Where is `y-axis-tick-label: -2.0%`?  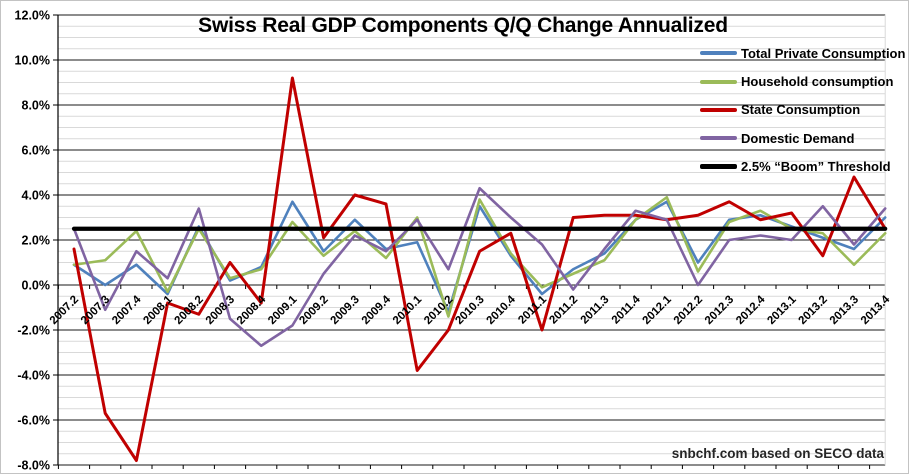 y-axis-tick-label: -2.0% is located at coordinates (33, 331).